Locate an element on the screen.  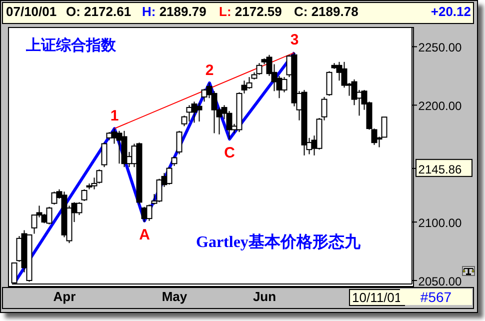
x-tick-label: Jun is located at coordinates (264, 296).